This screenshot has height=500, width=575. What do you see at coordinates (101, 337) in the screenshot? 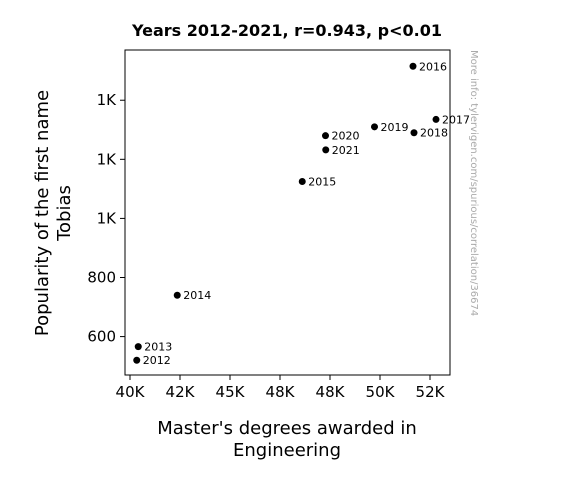
I see `y-tick-label: 600` at bounding box center [101, 337].